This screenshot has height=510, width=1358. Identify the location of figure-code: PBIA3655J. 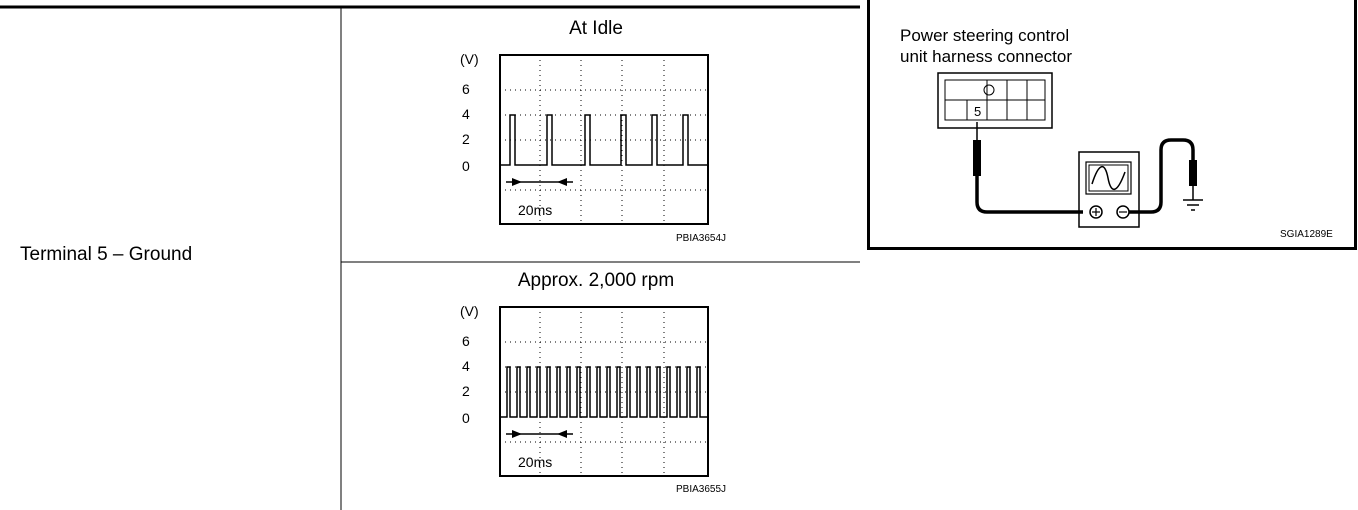
(701, 489).